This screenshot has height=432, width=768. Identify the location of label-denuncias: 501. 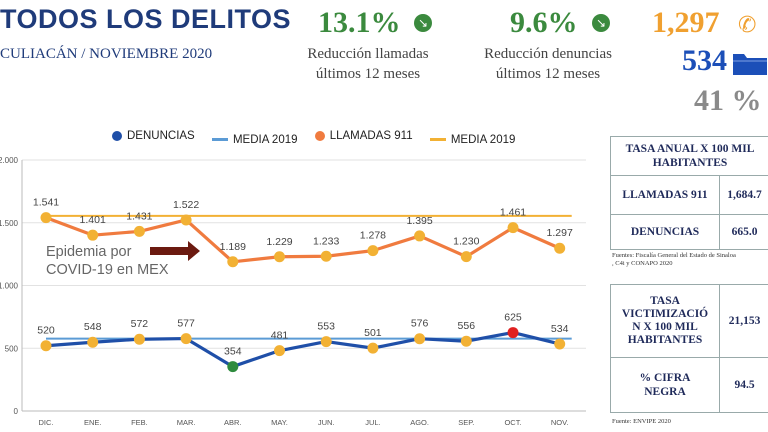
(373, 333).